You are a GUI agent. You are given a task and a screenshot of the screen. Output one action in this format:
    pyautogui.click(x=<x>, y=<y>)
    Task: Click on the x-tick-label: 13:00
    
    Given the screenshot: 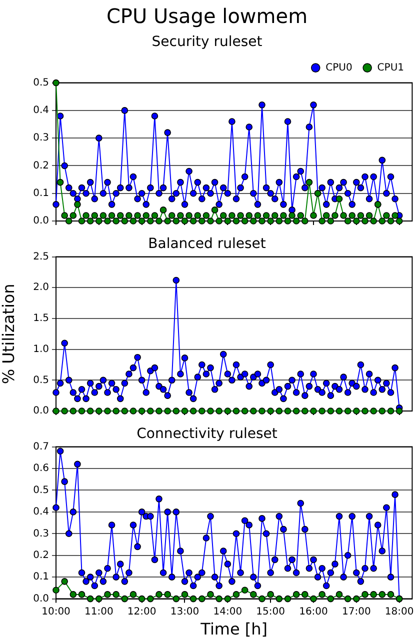 What is the action you would take?
    pyautogui.click(x=185, y=612)
    